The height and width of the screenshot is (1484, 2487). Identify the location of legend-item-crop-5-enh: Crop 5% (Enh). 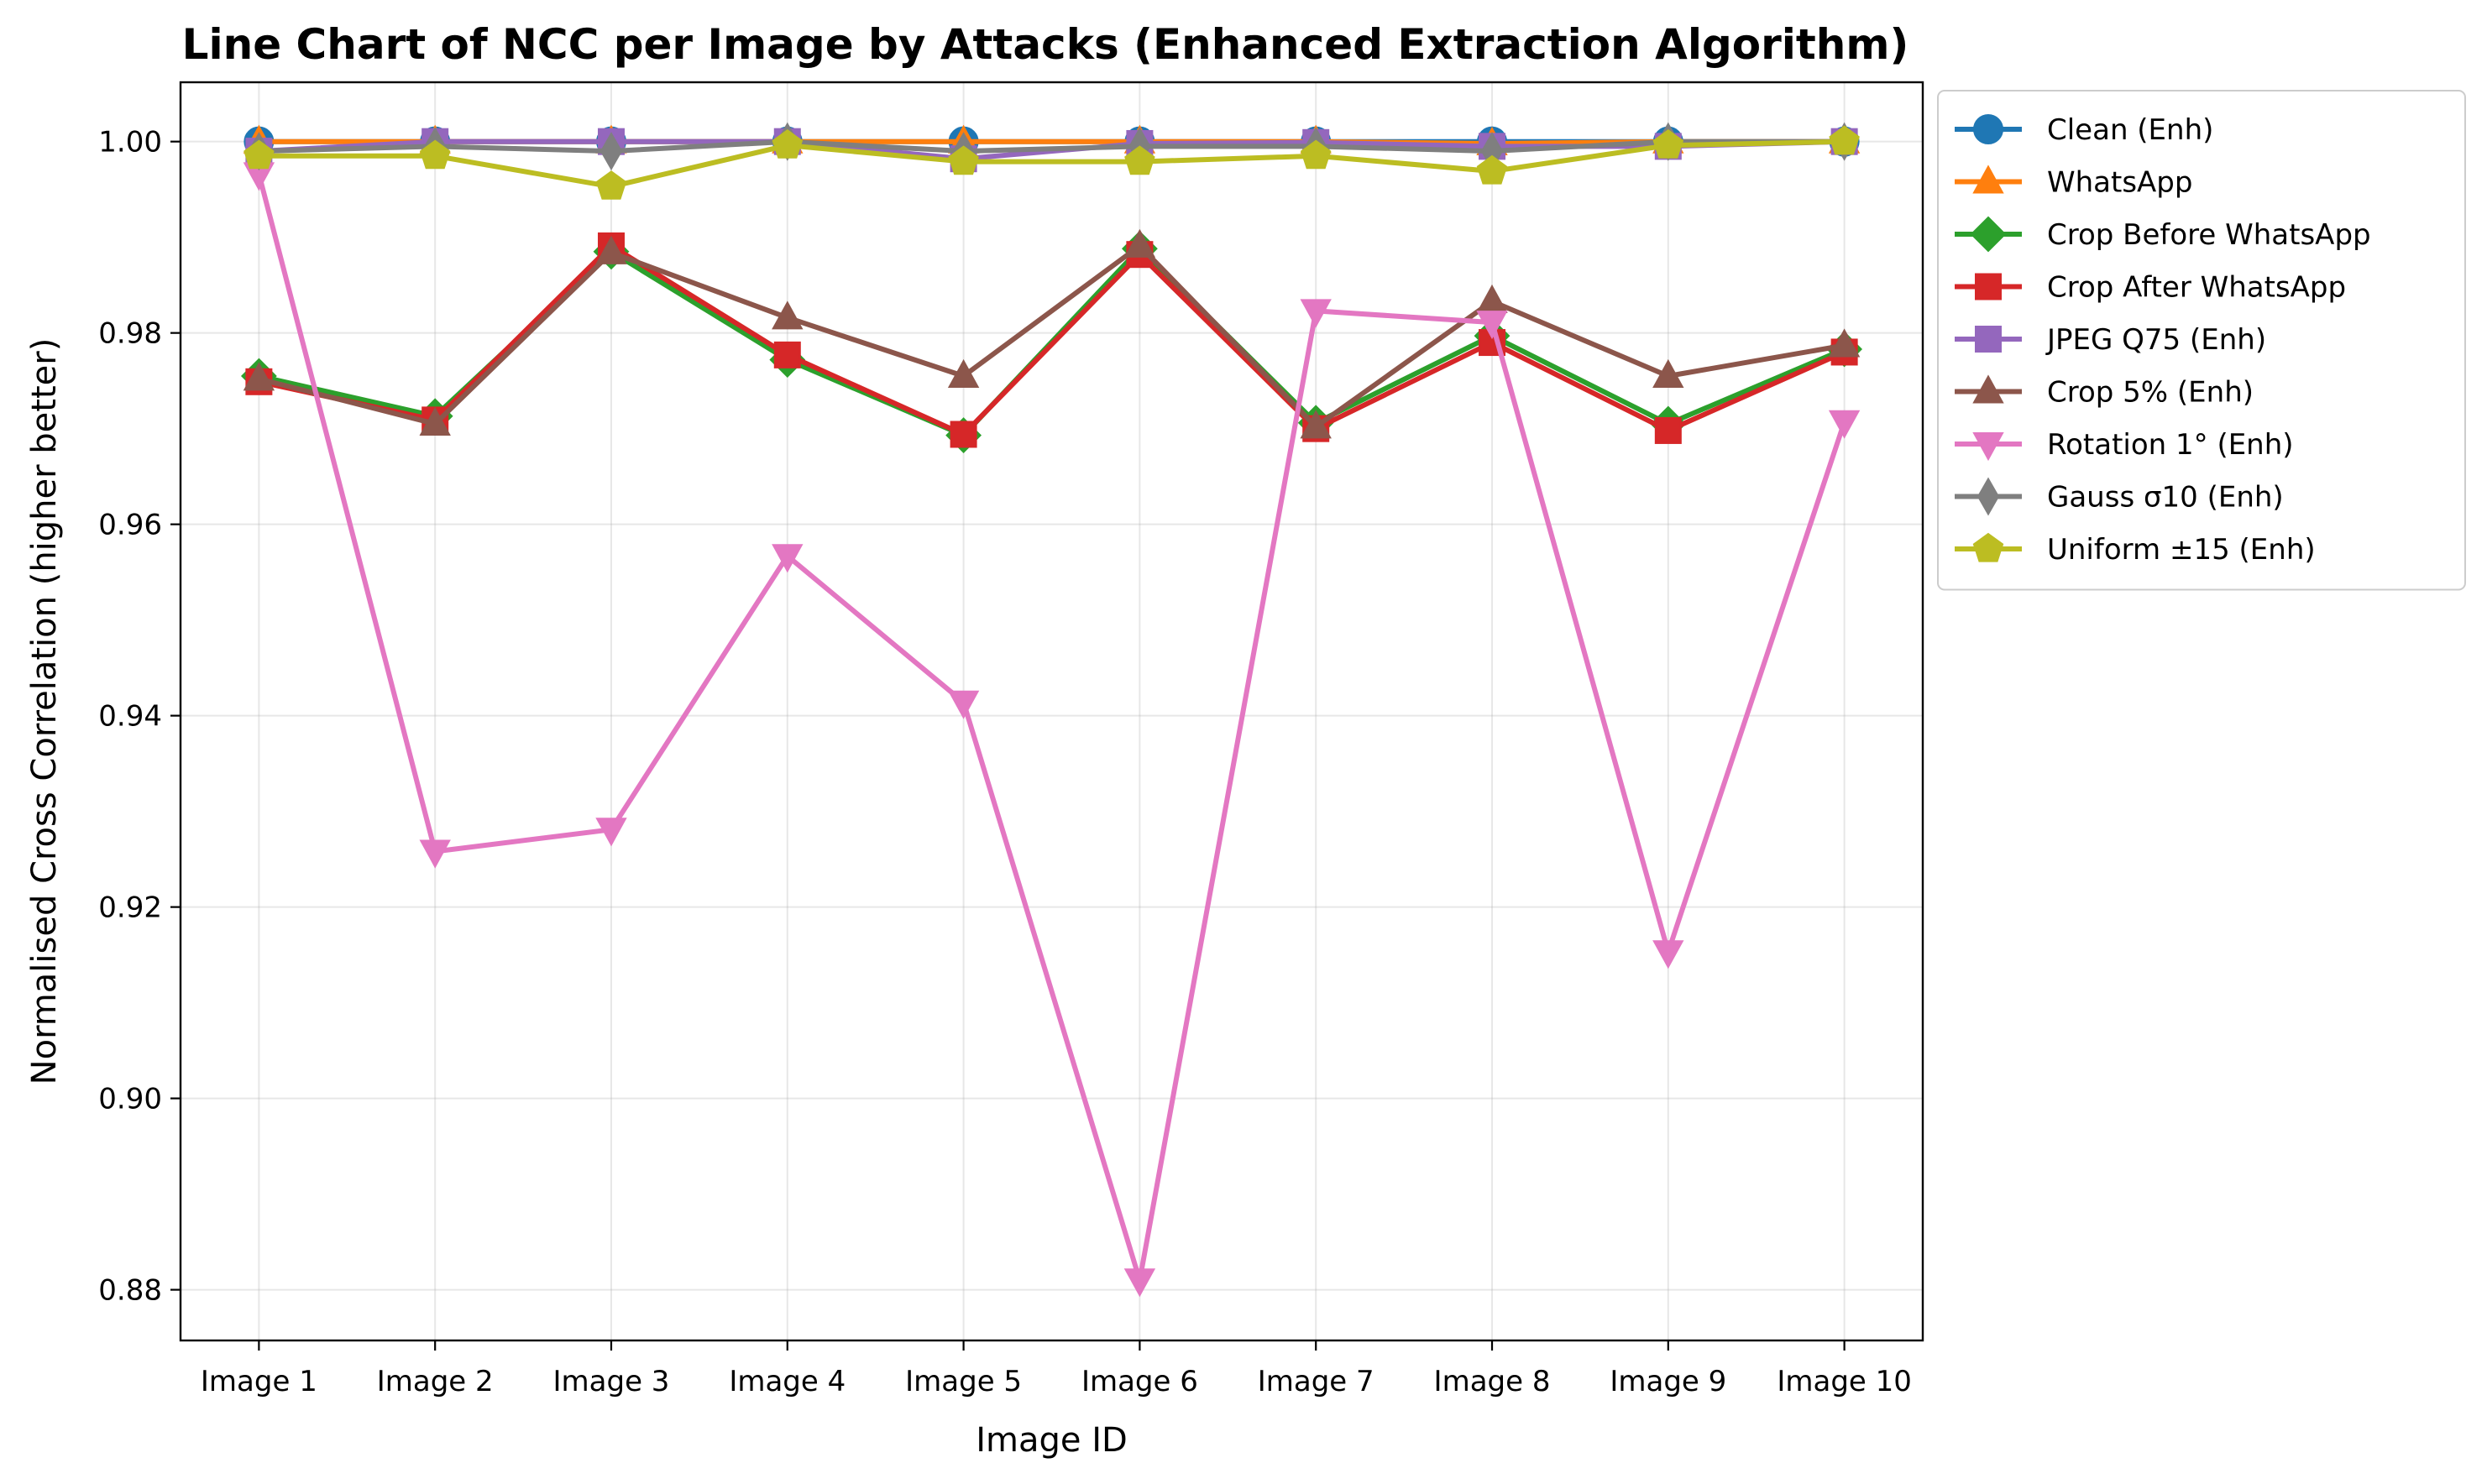
(2104, 392).